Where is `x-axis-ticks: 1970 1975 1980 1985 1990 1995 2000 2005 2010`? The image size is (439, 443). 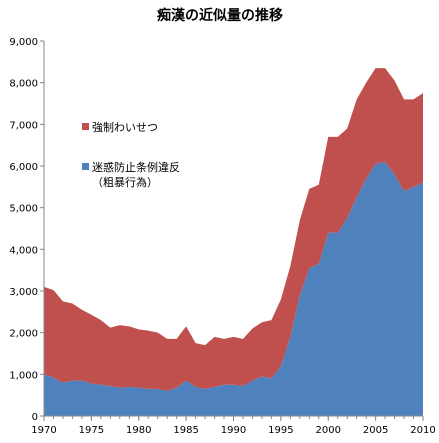
x-axis-ticks: 1970 1975 1980 1985 1990 1995 2000 2005 2010 is located at coordinates (233, 426).